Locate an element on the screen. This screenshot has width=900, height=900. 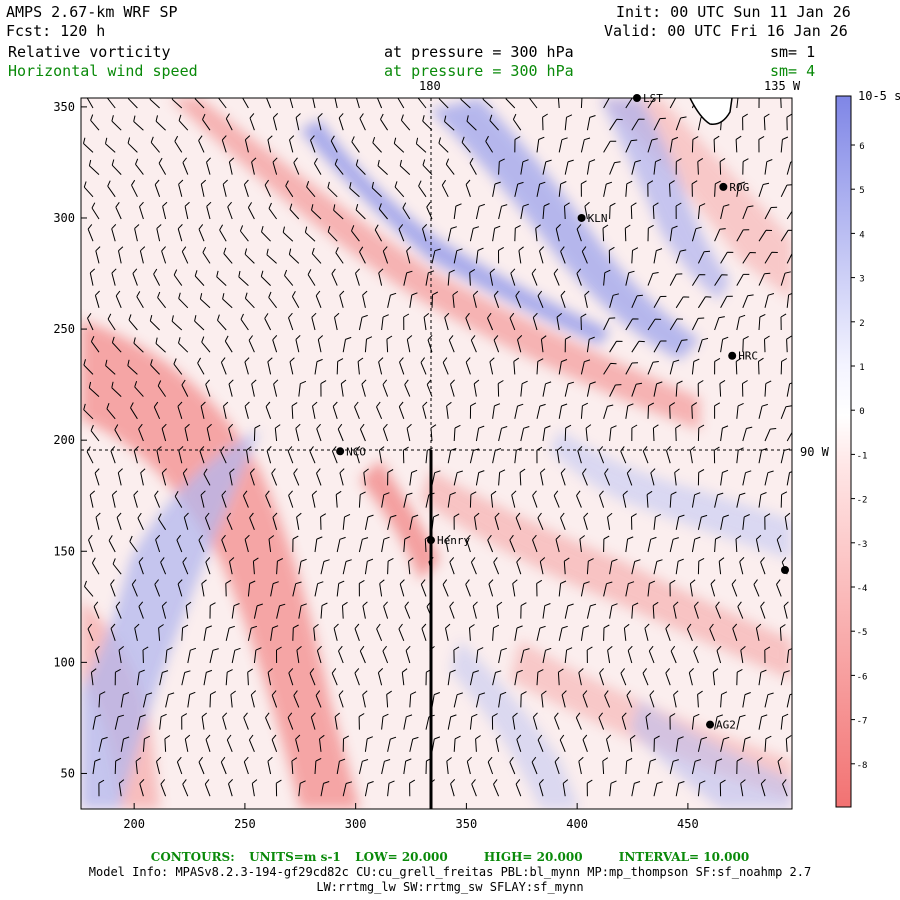
x-tick-label: 400 is located at coordinates (577, 824).